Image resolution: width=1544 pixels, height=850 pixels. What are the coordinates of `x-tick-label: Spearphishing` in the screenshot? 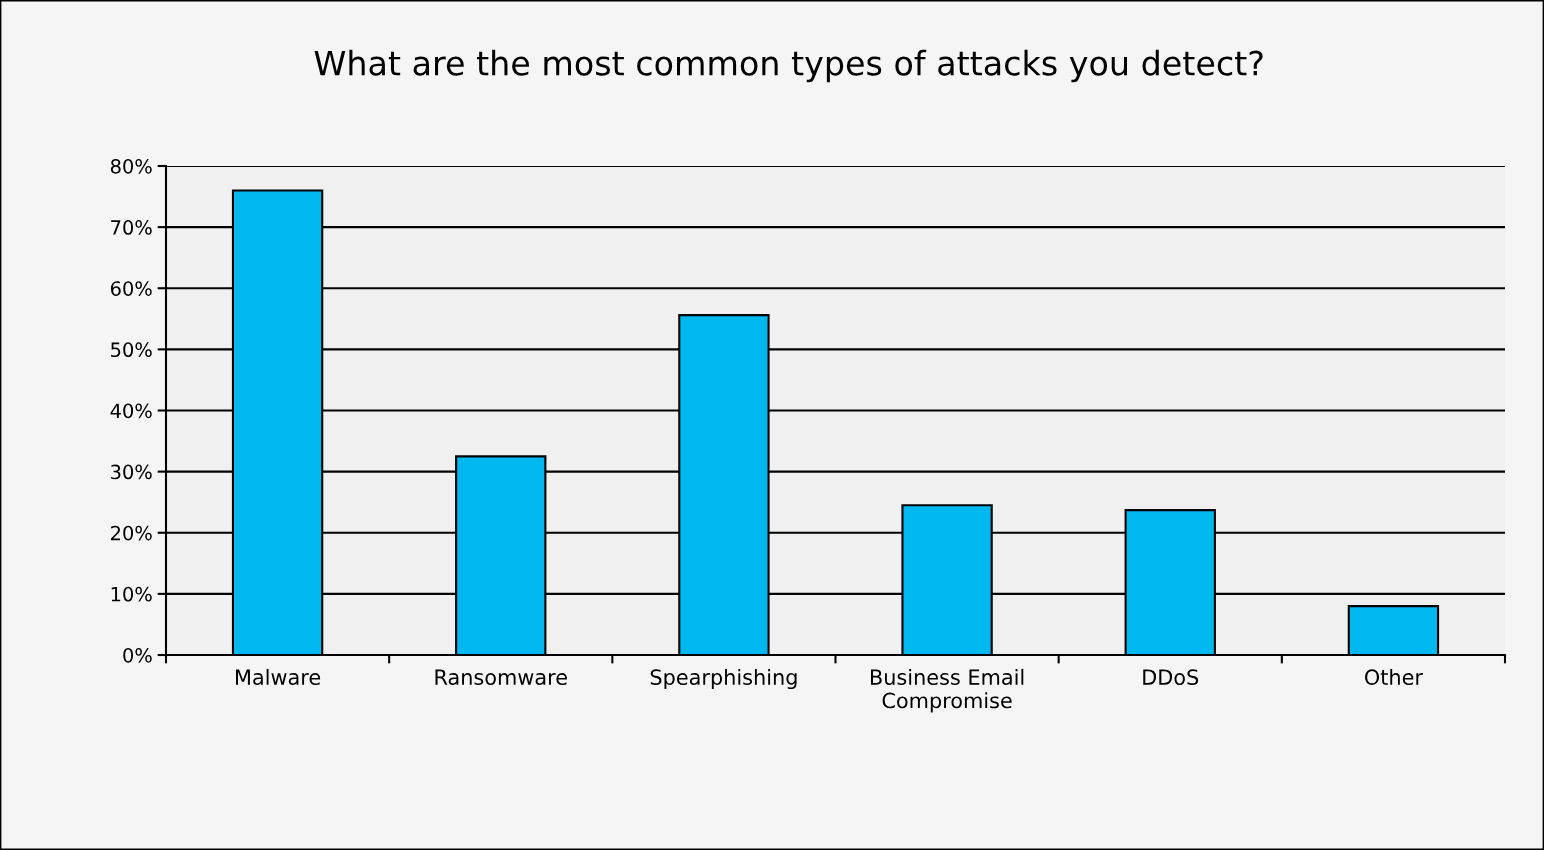 It's located at (723, 679).